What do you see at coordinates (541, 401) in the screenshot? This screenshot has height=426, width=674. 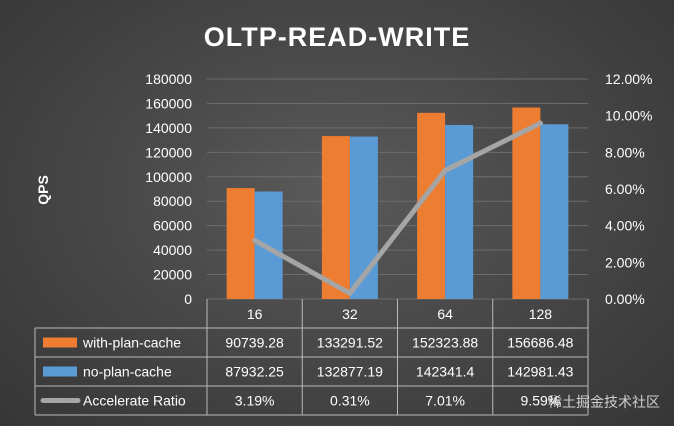 I see `data-label: 9.59%` at bounding box center [541, 401].